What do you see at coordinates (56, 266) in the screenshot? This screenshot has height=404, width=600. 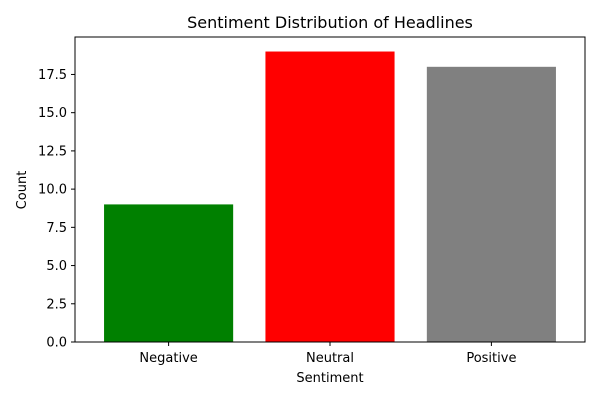 I see `y-tick-label: 5.0` at bounding box center [56, 266].